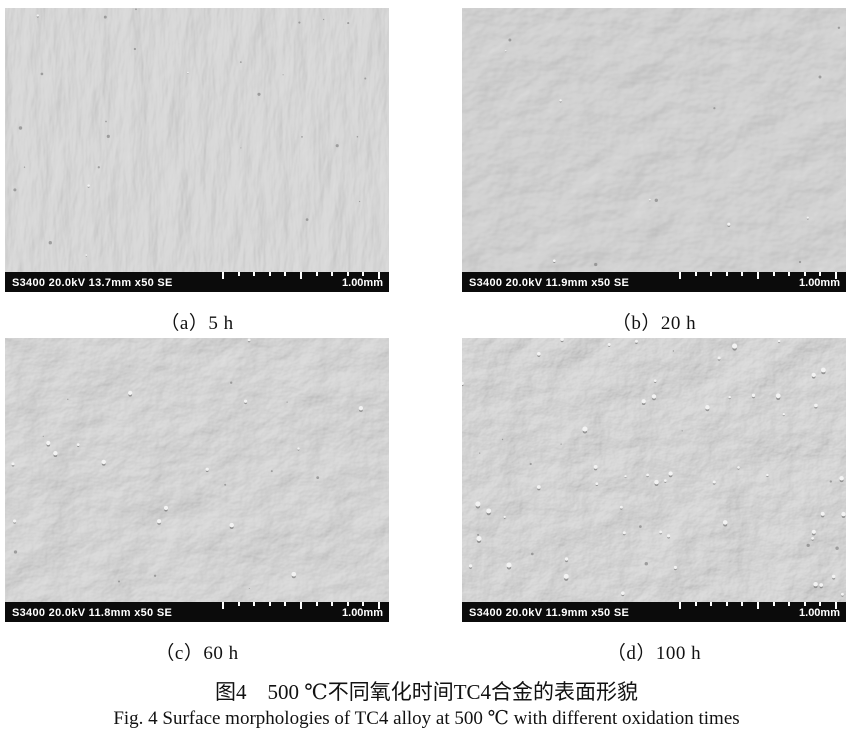 The width and height of the screenshot is (853, 737). I want to click on figure-caption-chinese: 图4 500 ℃不同氧化时间TC4合金的表面形貌, so click(426, 692).